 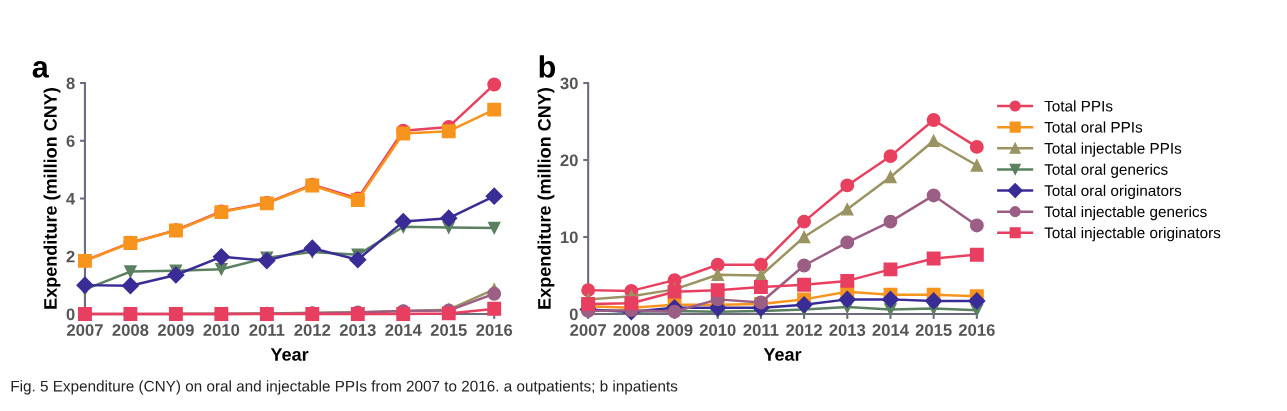 What do you see at coordinates (1093, 127) in the screenshot?
I see `legend-label: Total oral PPIs` at bounding box center [1093, 127].